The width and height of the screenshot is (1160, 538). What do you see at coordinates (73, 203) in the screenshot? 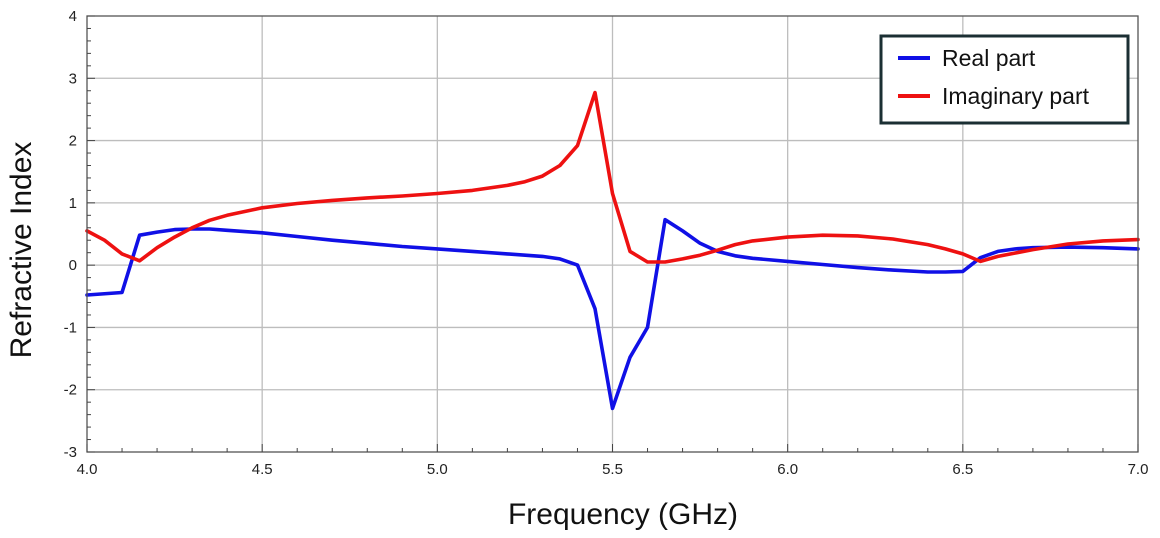
I see `y-tick-label: 1` at bounding box center [73, 203].